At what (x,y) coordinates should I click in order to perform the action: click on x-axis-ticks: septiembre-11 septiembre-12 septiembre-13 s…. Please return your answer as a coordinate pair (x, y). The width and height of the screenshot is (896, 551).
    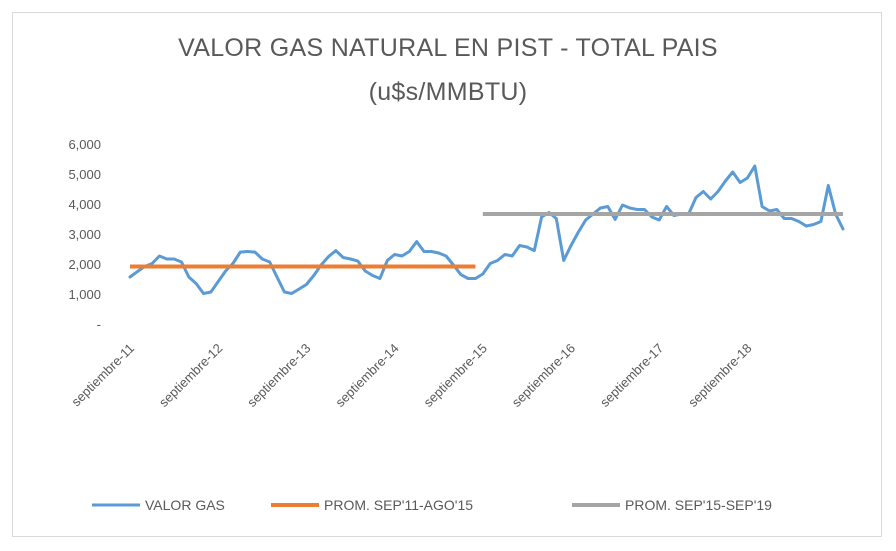
    Looking at the image, I should click on (411, 375).